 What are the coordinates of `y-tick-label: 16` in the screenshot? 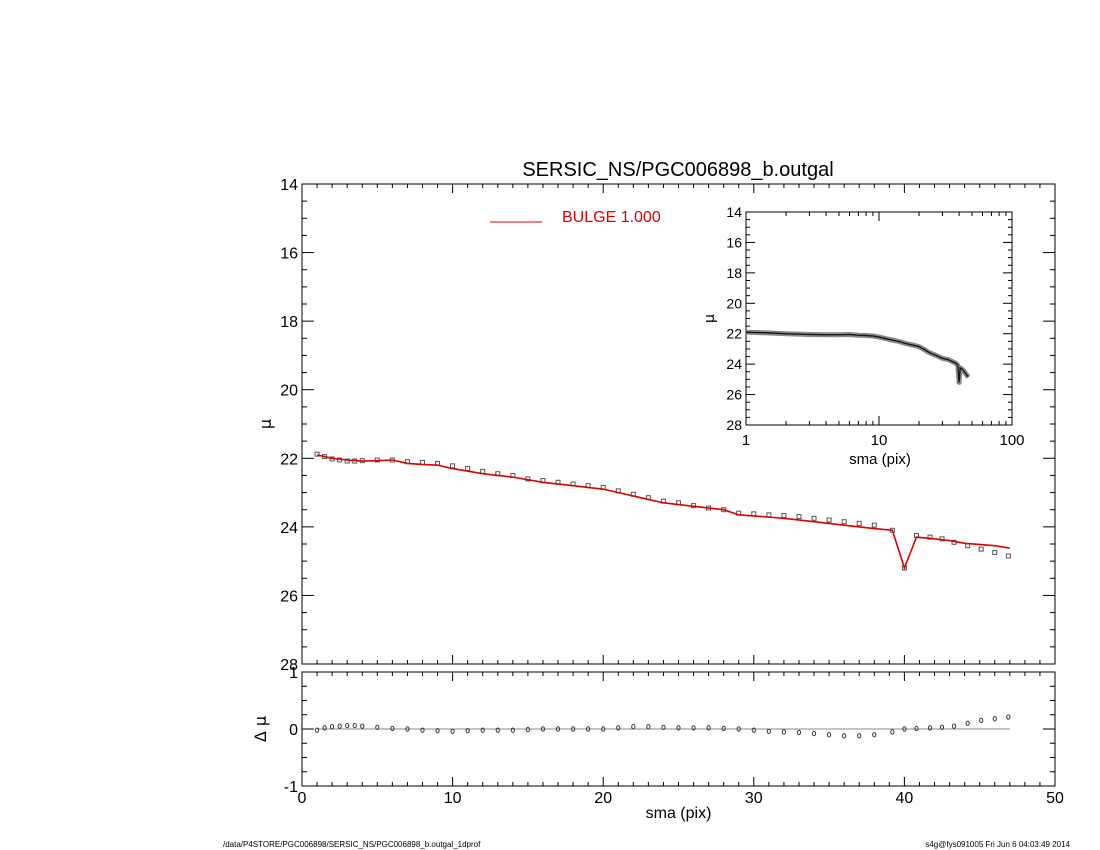 It's located at (289, 254).